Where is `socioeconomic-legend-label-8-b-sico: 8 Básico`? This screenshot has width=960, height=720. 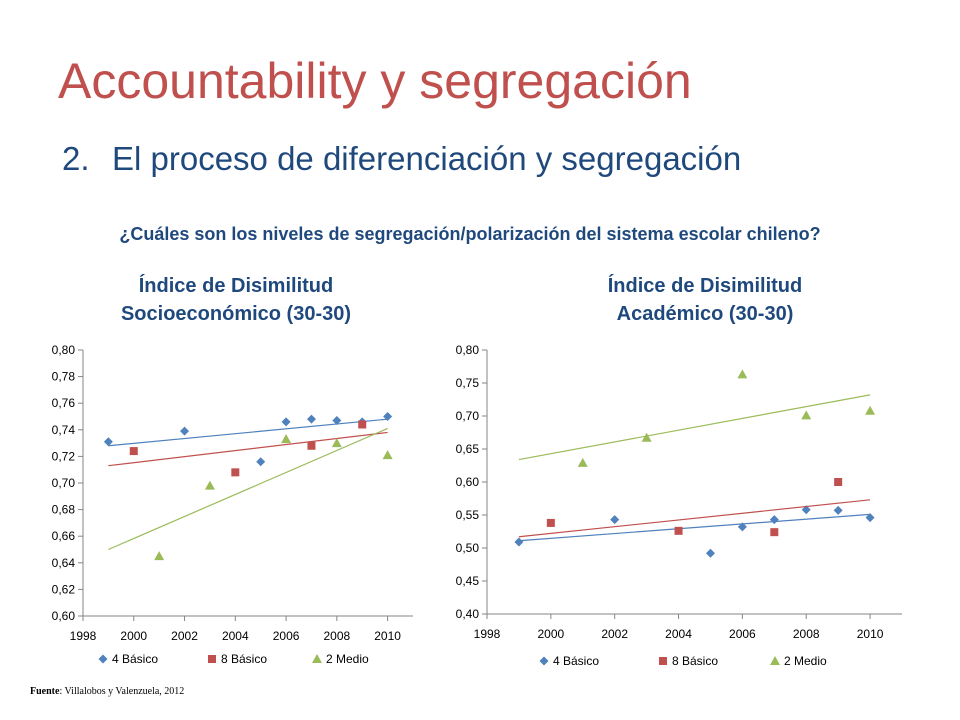
socioeconomic-legend-label-8-b-sico: 8 Básico is located at coordinates (244, 659).